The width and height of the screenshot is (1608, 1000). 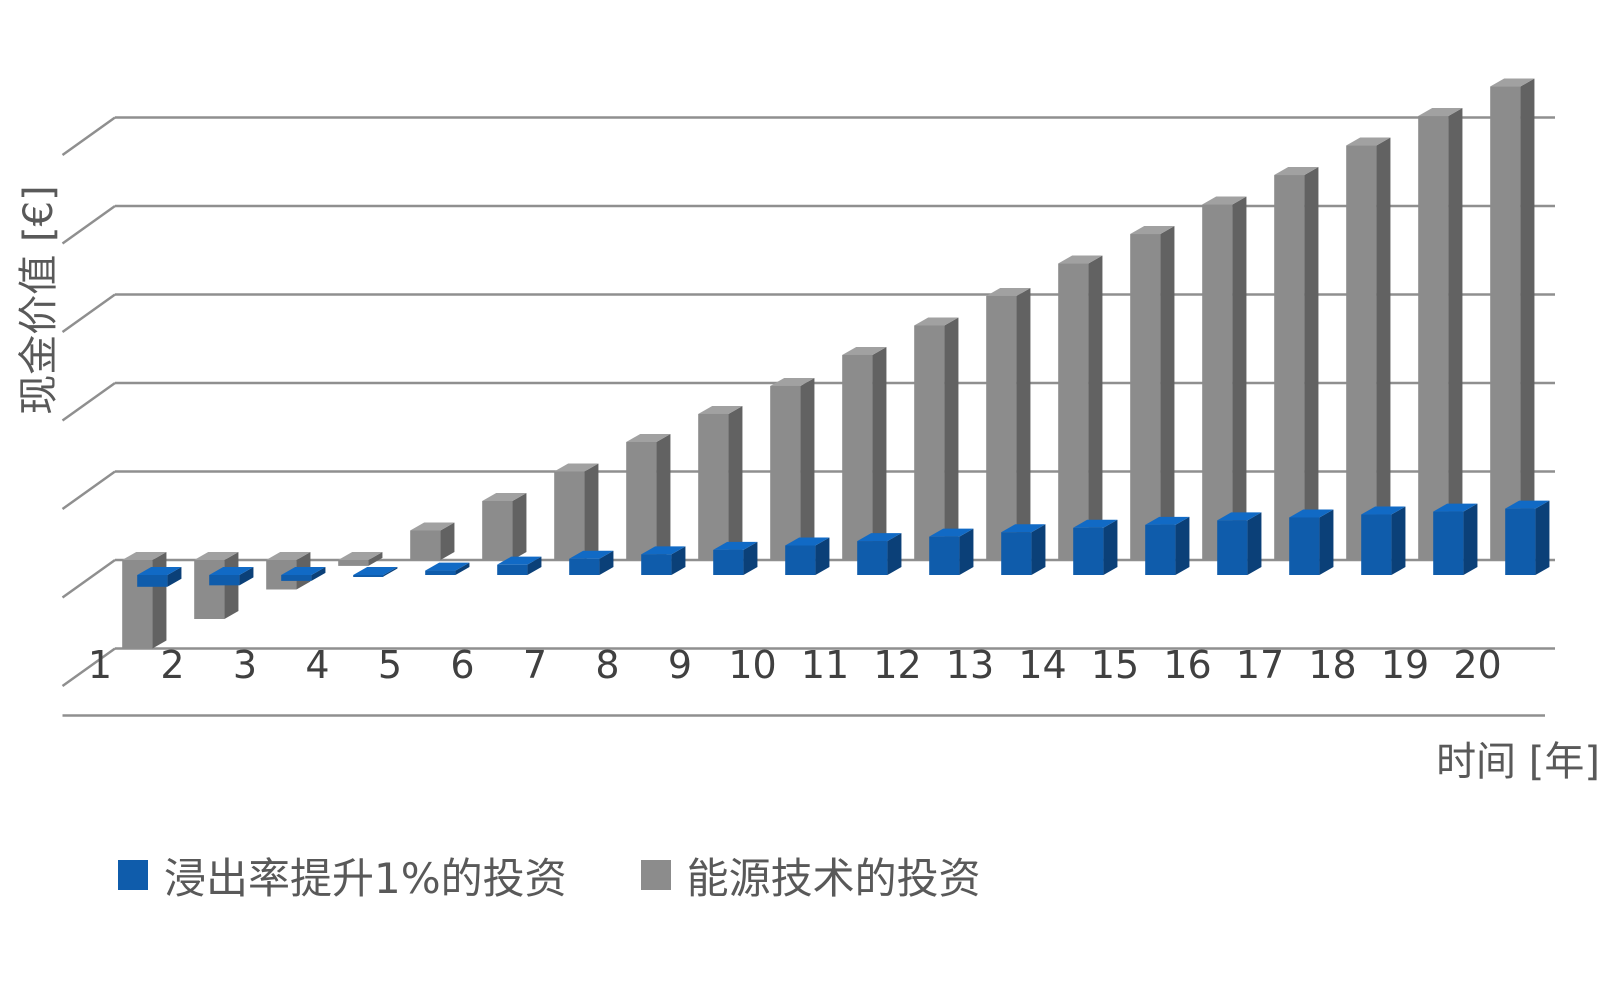 What do you see at coordinates (607, 665) in the screenshot?
I see `x-tick-label: 8` at bounding box center [607, 665].